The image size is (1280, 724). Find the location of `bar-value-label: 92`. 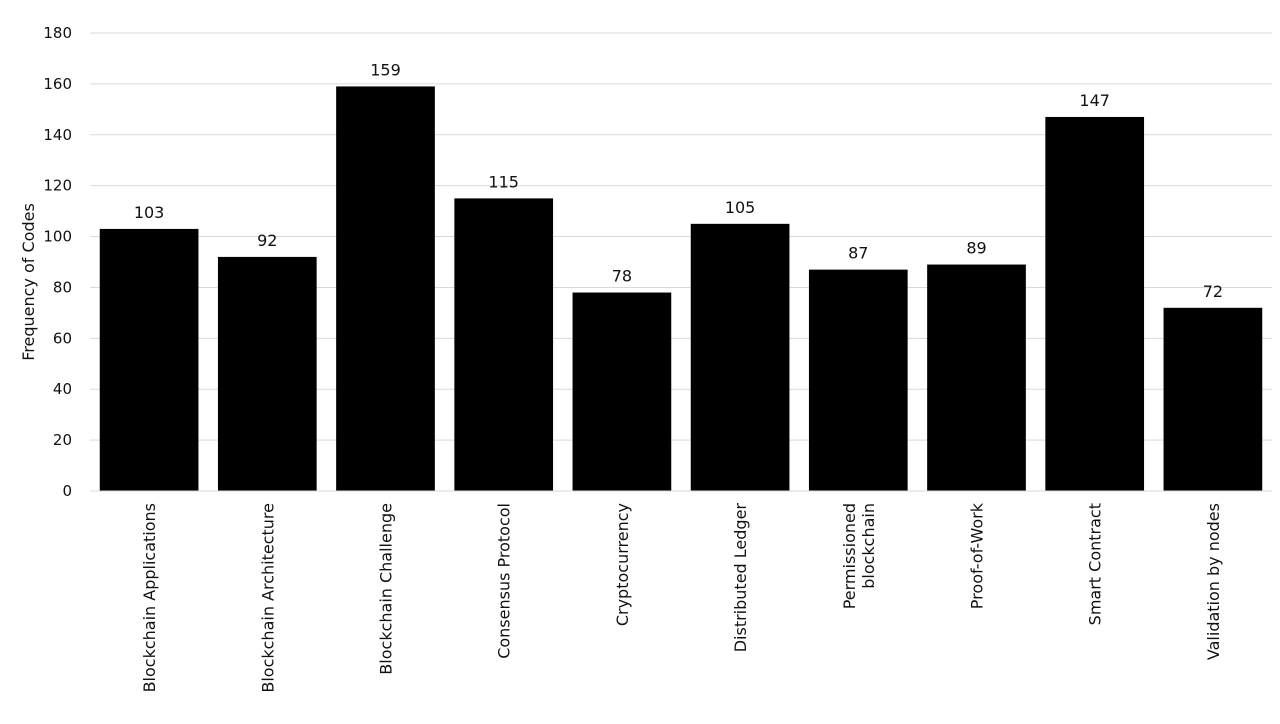

bar-value-label: 92 is located at coordinates (267, 240).